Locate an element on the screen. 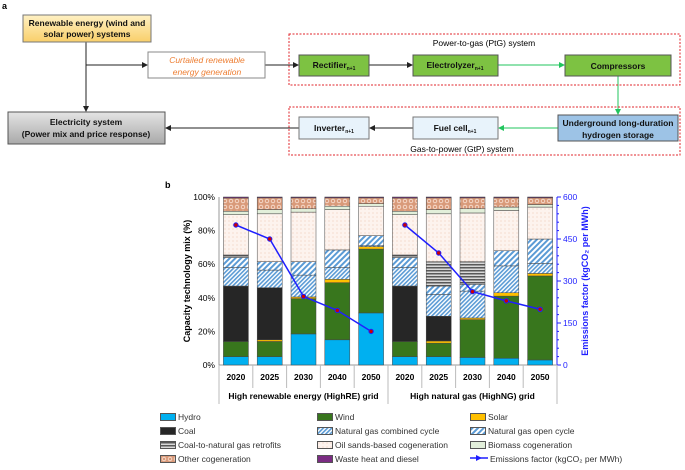  y-tick-label: 20% is located at coordinates (206, 331).